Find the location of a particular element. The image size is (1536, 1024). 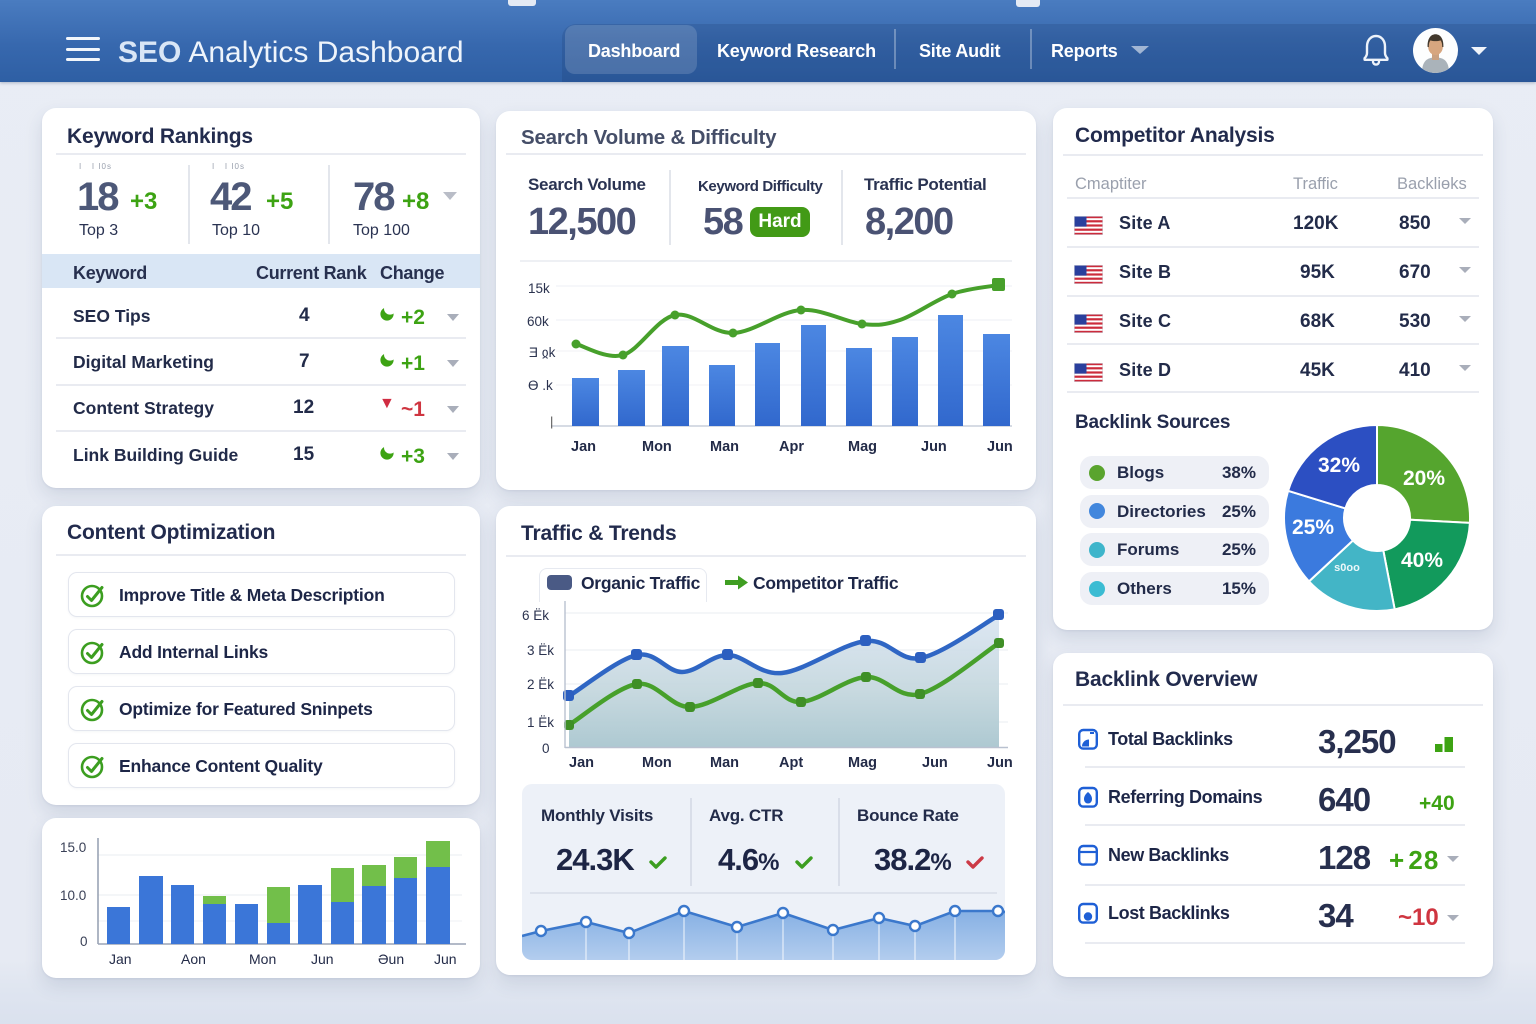

svg-text: ѕ0оо is located at coordinates (1347, 568).